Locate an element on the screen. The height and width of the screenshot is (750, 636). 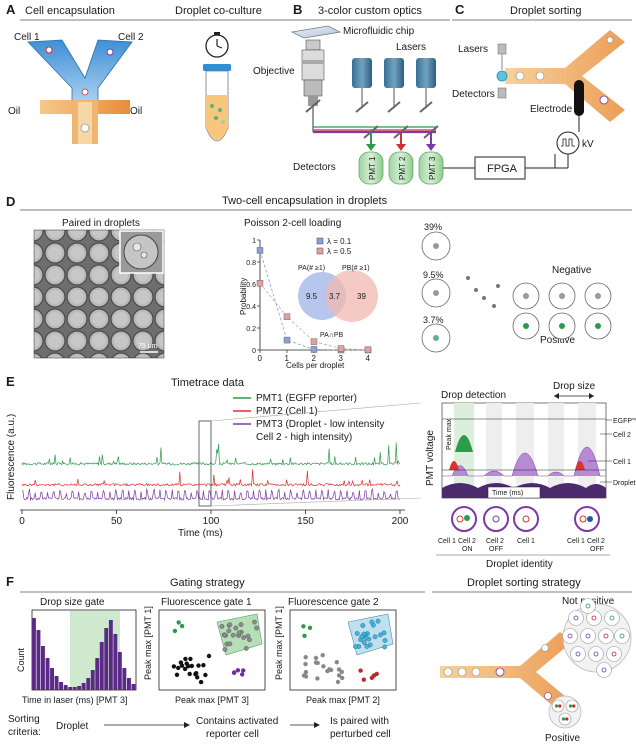
pmt-detectors is located at coordinates (401, 168).